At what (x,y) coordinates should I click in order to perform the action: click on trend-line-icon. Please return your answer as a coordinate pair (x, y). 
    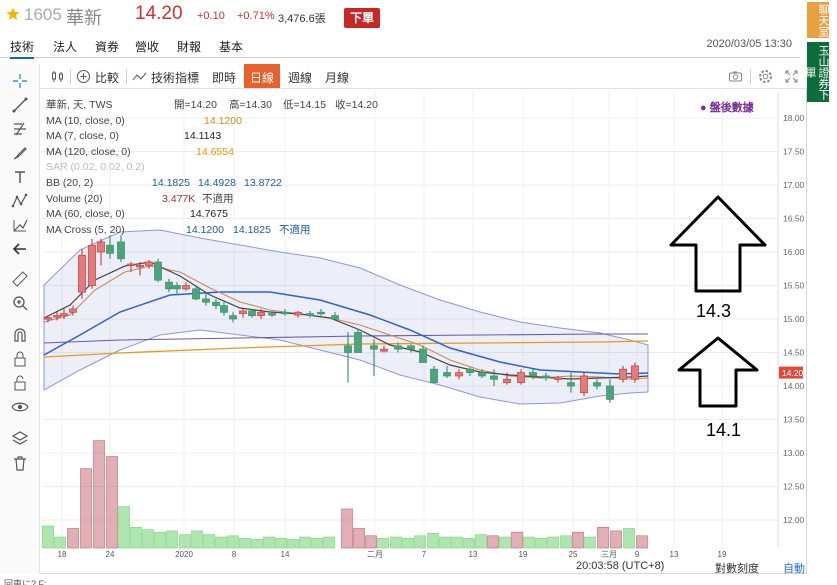
    Looking at the image, I should click on (20, 105).